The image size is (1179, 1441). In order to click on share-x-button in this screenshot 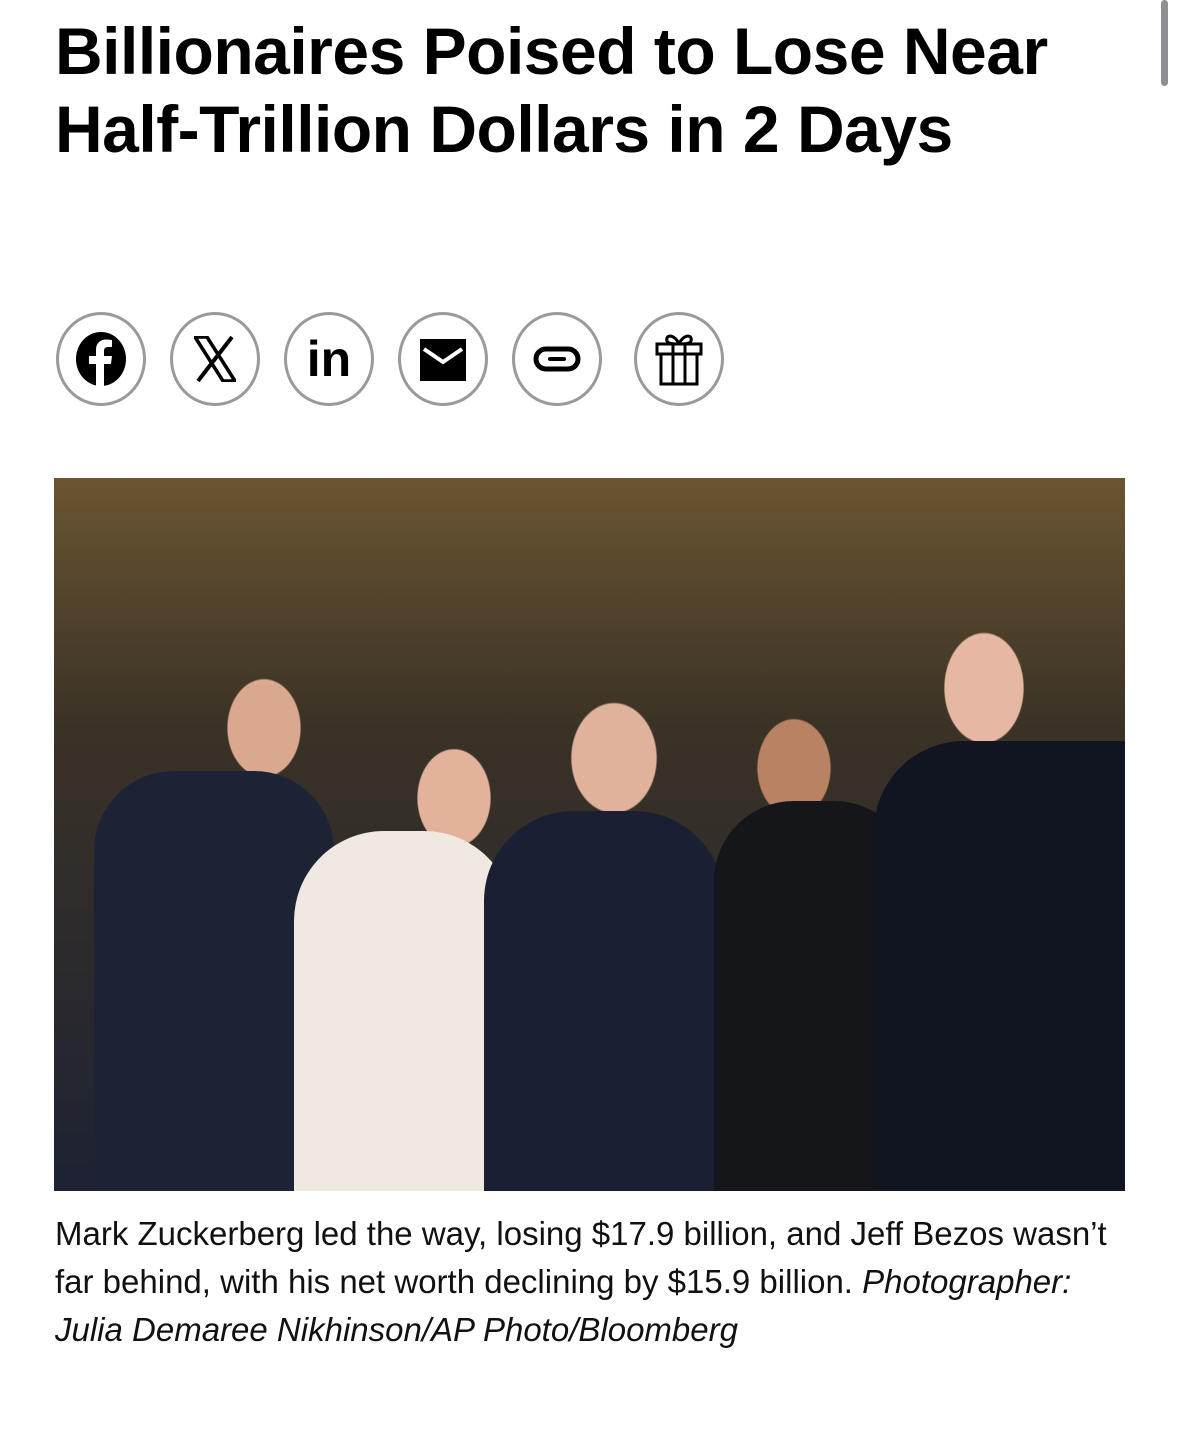, I will do `click(215, 359)`.